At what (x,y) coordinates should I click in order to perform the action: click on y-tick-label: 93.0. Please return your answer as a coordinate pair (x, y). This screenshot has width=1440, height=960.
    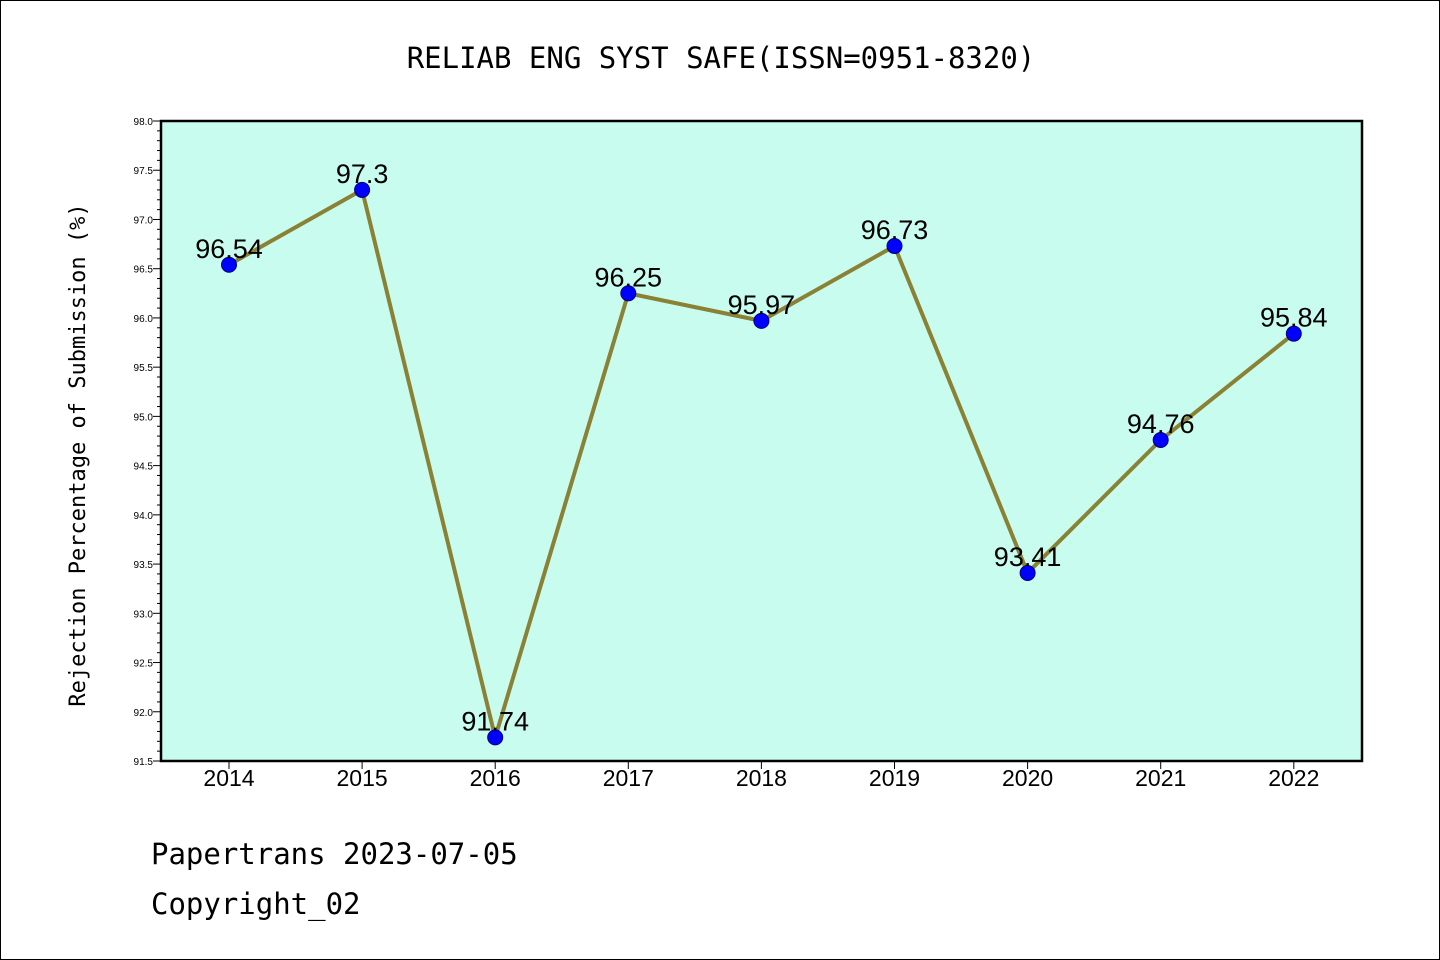
    Looking at the image, I should click on (144, 614).